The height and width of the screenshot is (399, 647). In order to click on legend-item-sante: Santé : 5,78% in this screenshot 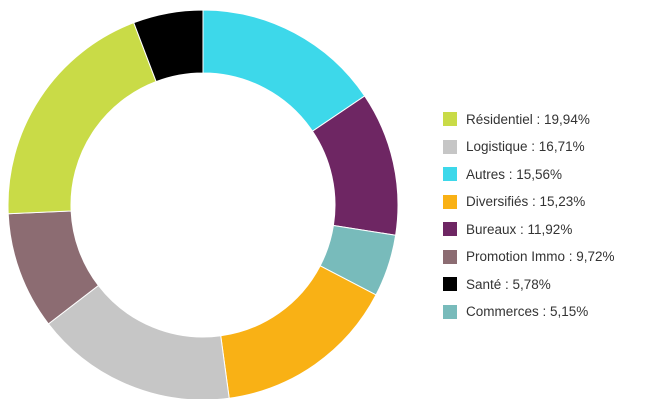, I will do `click(529, 284)`.